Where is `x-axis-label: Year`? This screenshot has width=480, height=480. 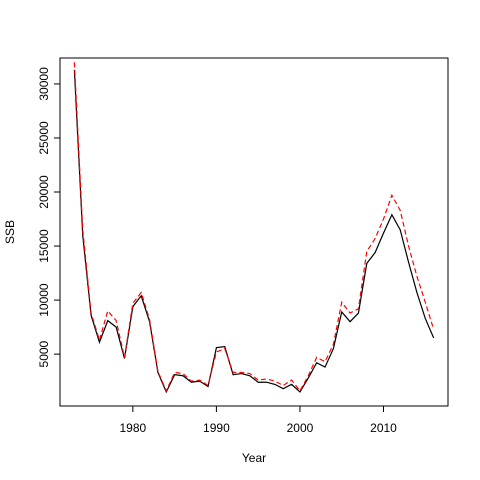 x-axis-label: Year is located at coordinates (254, 458).